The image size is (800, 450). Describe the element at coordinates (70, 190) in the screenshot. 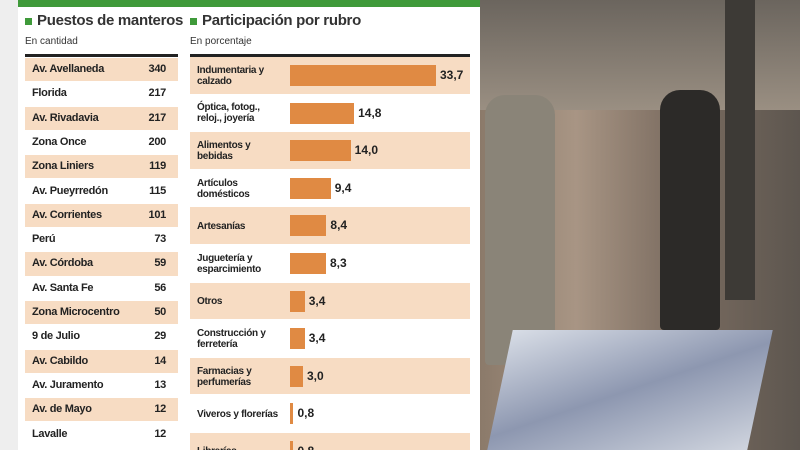

I see `row-label: Av. Pueyrredón` at that location.